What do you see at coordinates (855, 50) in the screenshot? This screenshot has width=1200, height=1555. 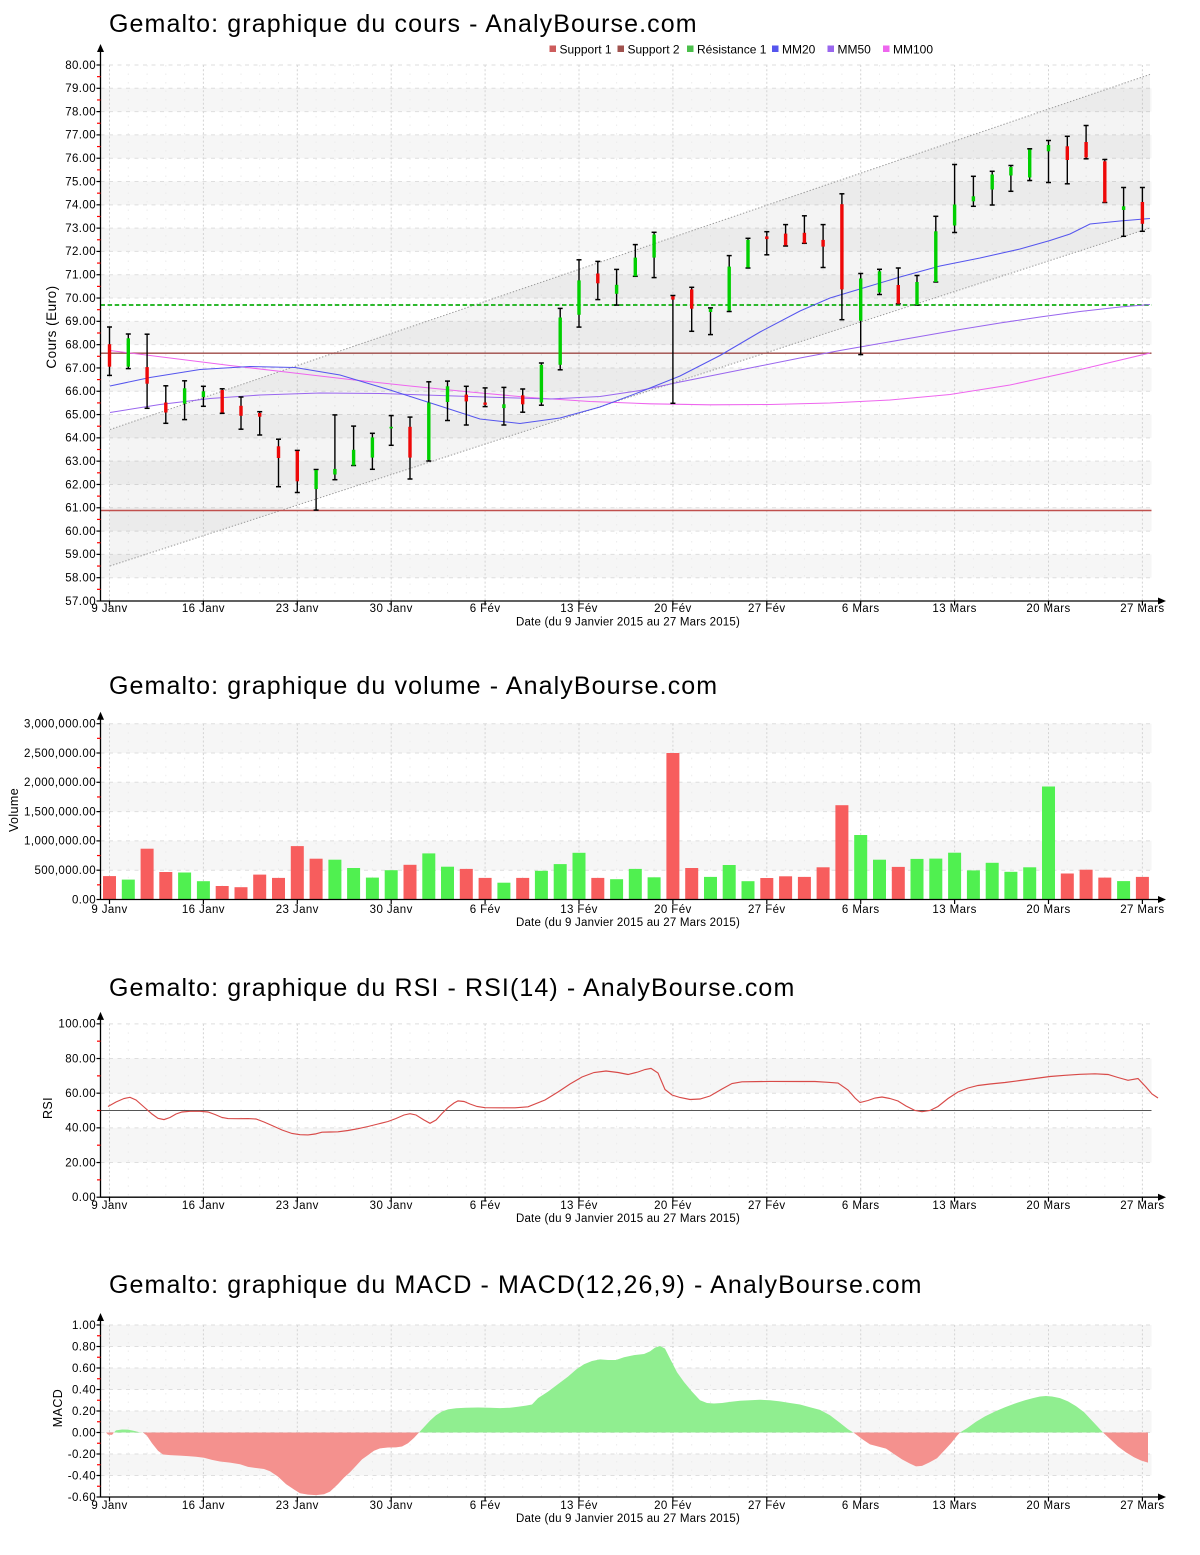 I see `svg-text: MM50` at bounding box center [855, 50].